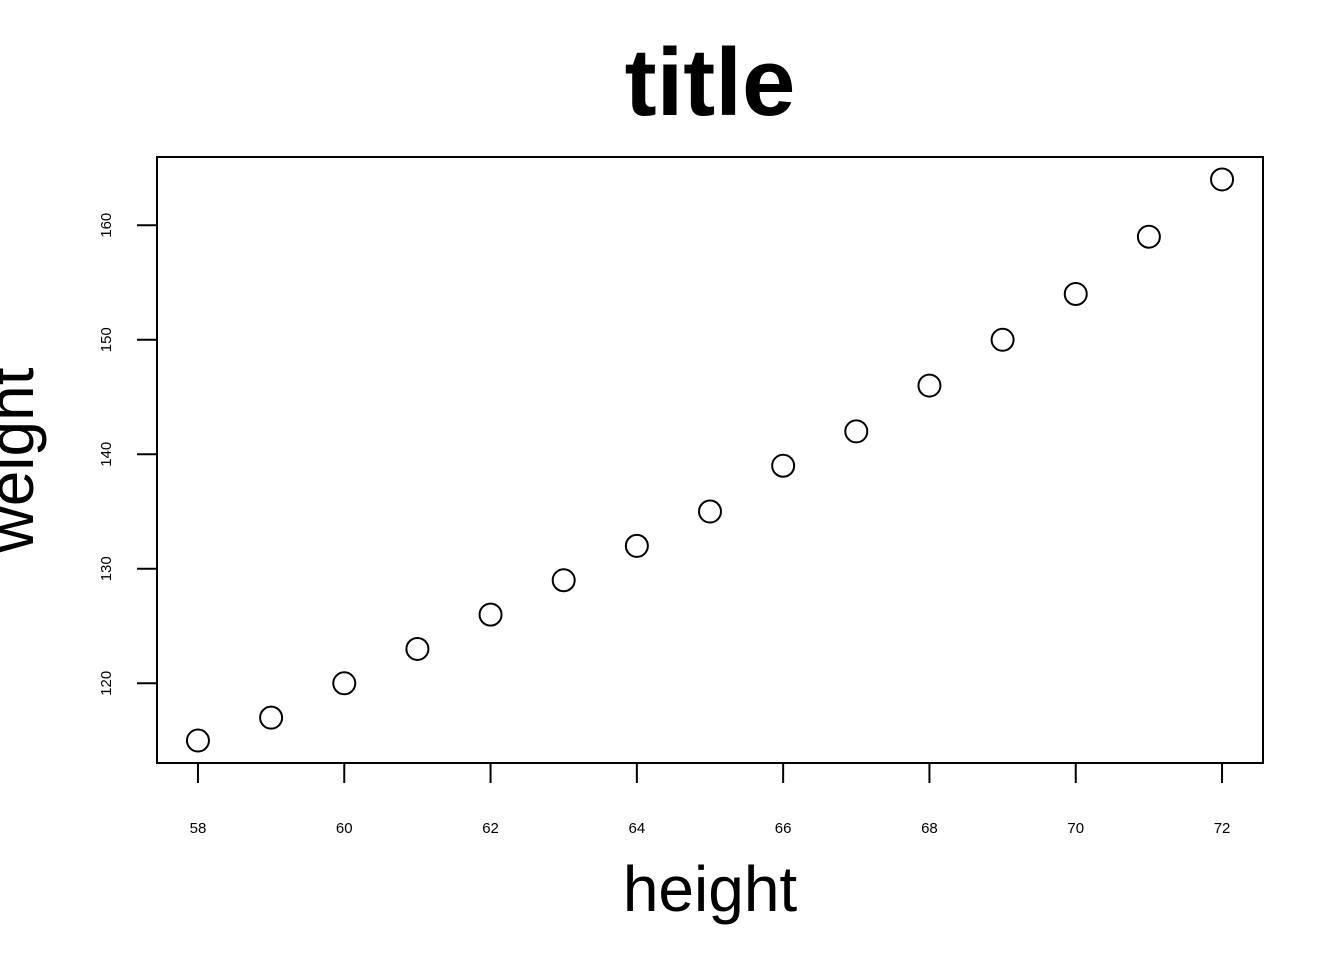 Image resolution: width=1344 pixels, height=960 pixels. Describe the element at coordinates (106, 339) in the screenshot. I see `y-tick-label: 150` at that location.